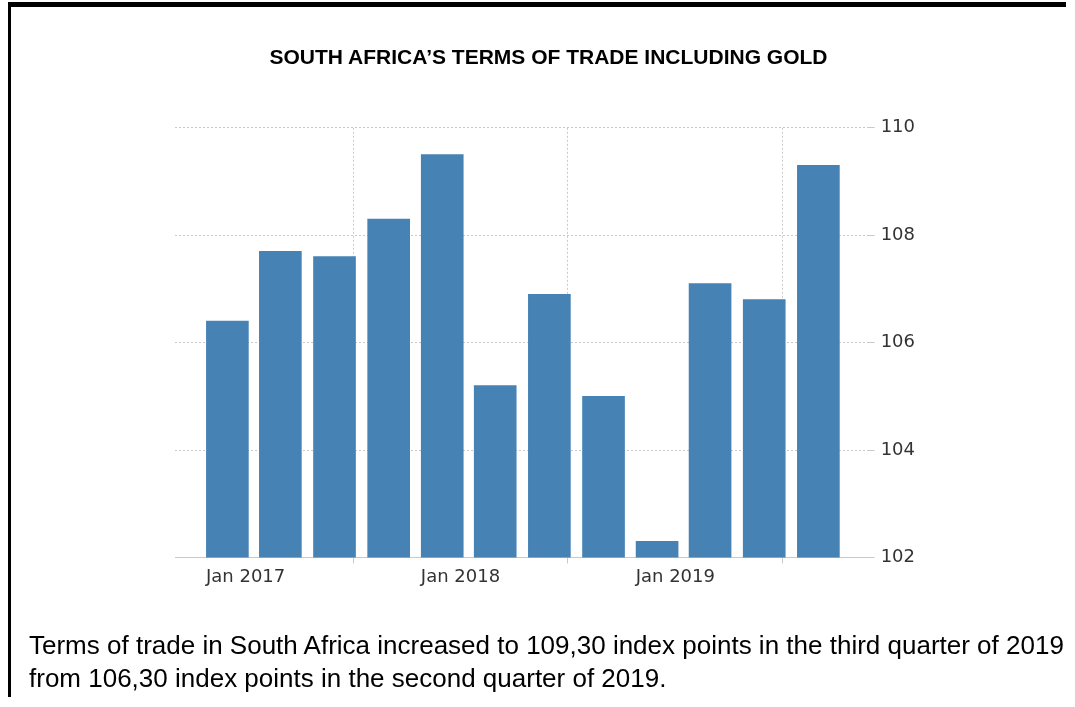 This screenshot has height=707, width=1075. Describe the element at coordinates (548, 57) in the screenshot. I see `chart-title: SOUTH AFRICA’S TERMS OF TRADE INCLUDING GOLD` at that location.